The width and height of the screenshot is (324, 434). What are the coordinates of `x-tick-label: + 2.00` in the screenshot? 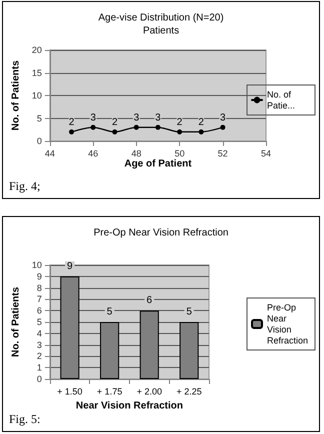 It's located at (149, 391).